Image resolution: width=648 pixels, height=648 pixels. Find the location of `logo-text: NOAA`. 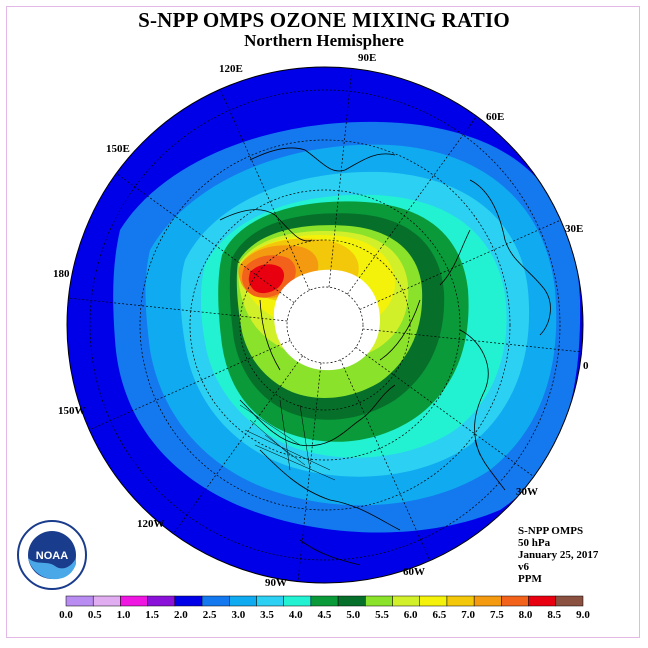

logo-text: NOAA is located at coordinates (52, 556).